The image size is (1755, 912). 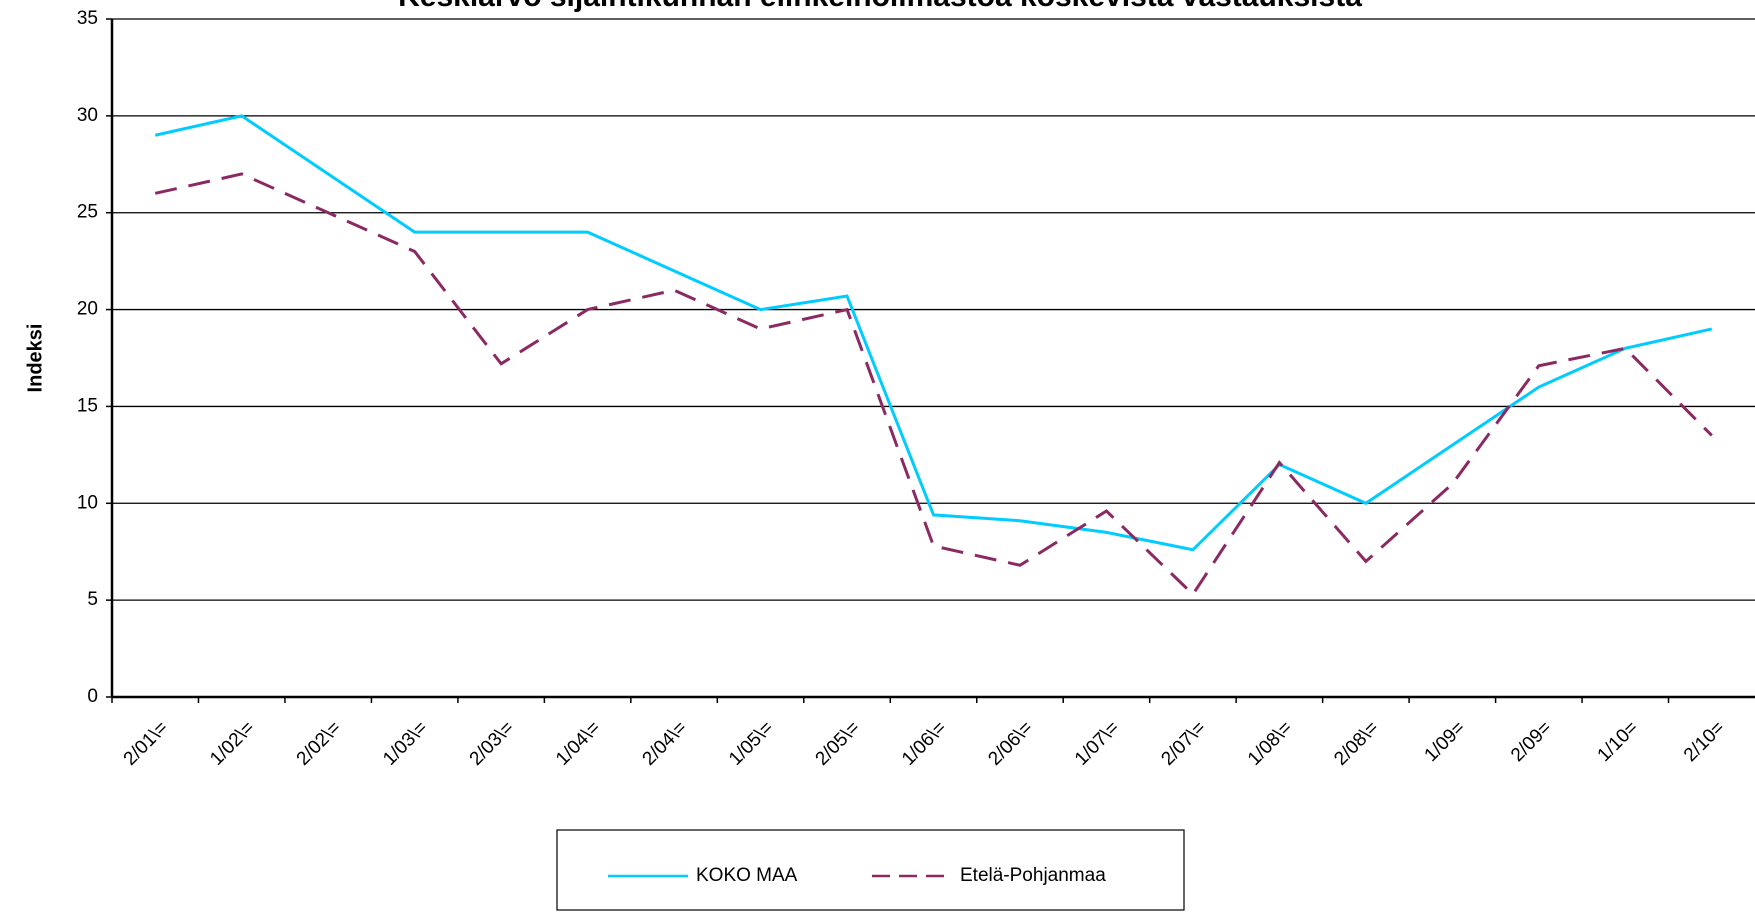 I want to click on x-tick-label: 2/07\=, so click(x=1183, y=743).